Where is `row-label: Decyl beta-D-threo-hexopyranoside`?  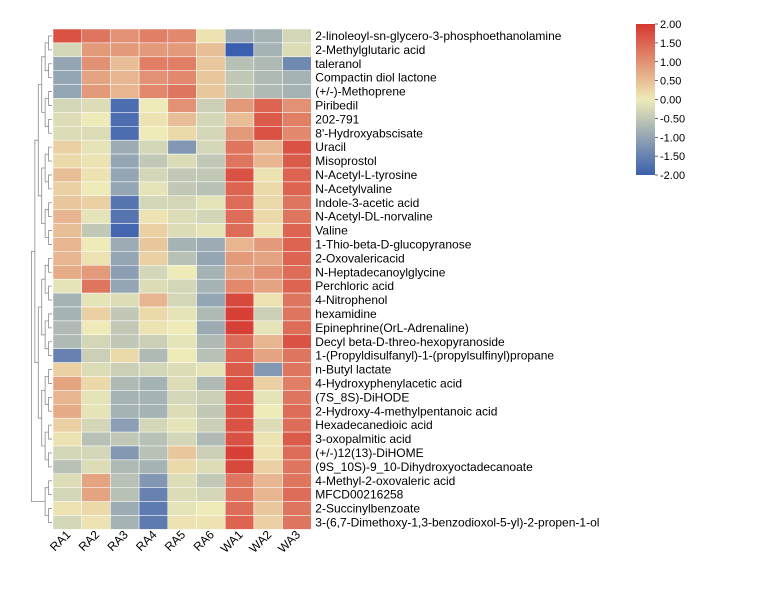 row-label: Decyl beta-D-threo-hexopyranoside is located at coordinates (410, 342).